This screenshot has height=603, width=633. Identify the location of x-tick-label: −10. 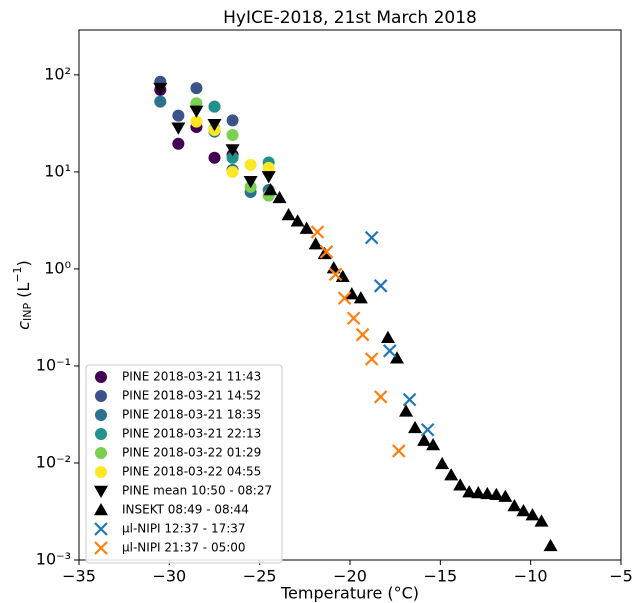
(531, 576).